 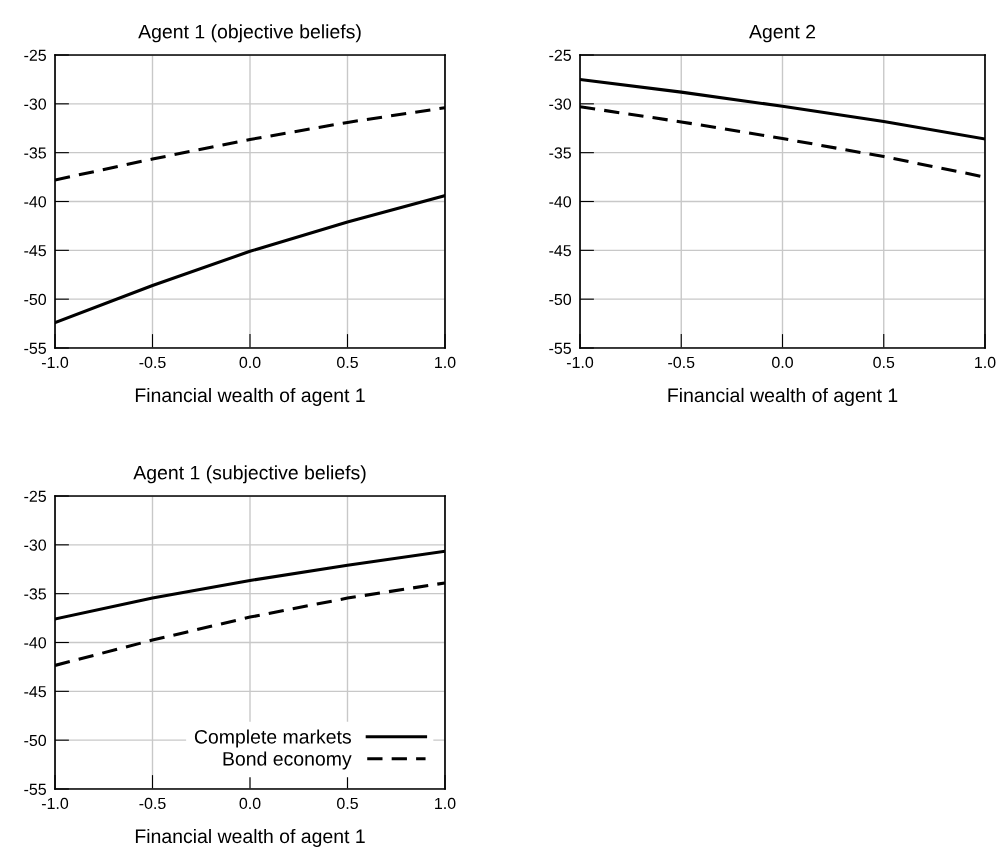 What do you see at coordinates (272, 738) in the screenshot?
I see `legend-label: Complete markets` at bounding box center [272, 738].